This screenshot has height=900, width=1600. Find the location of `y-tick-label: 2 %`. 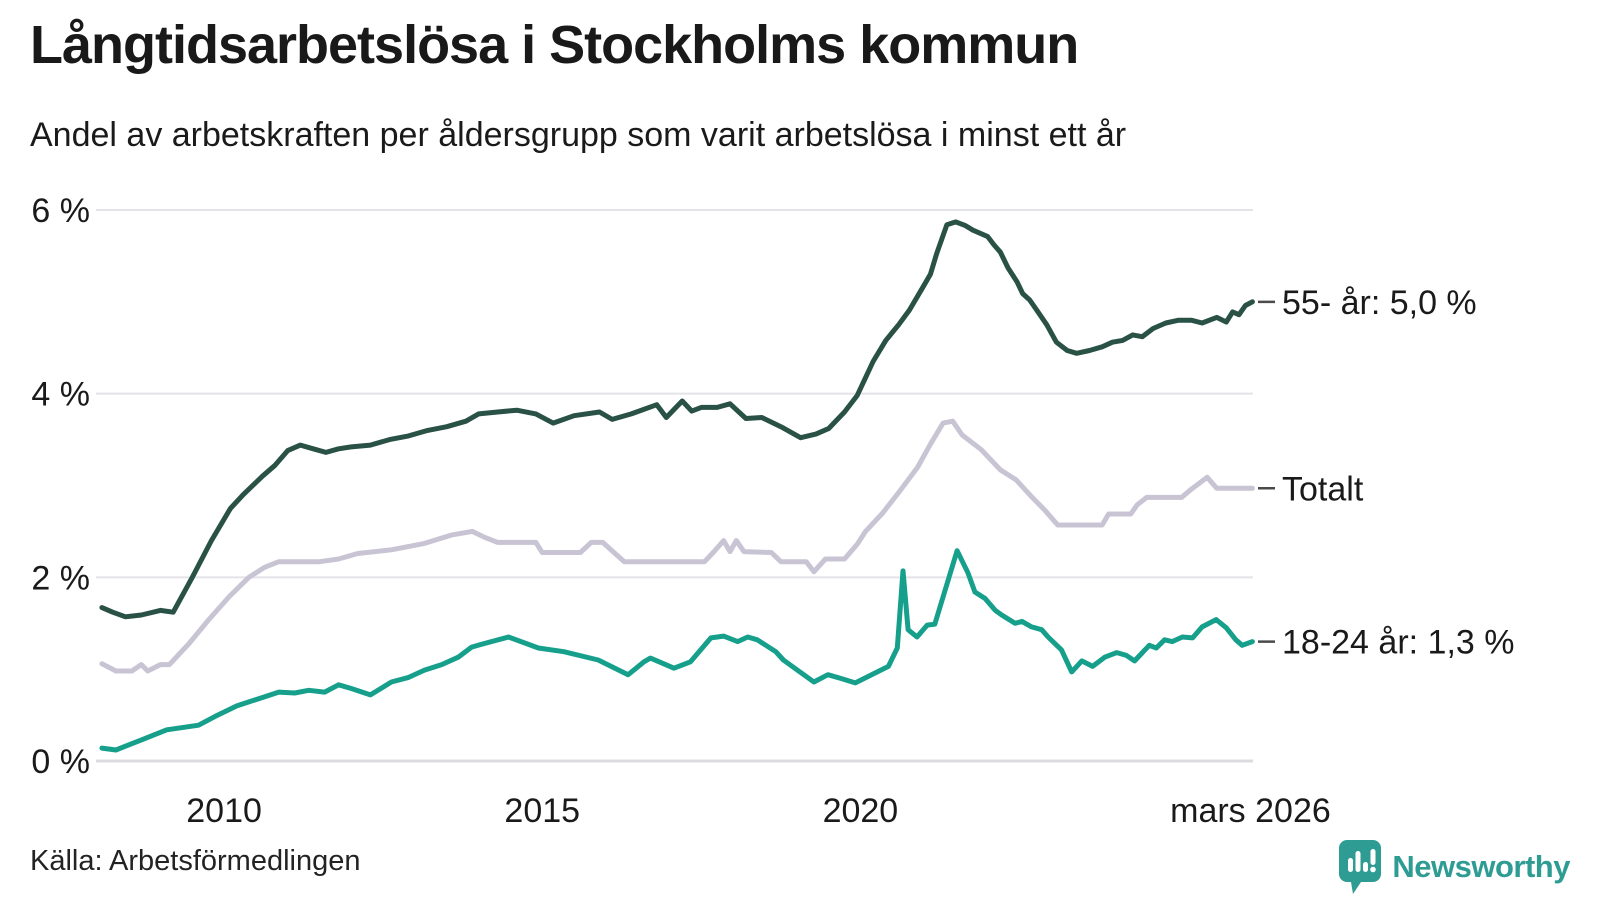

y-tick-label: 2 % is located at coordinates (60, 578).